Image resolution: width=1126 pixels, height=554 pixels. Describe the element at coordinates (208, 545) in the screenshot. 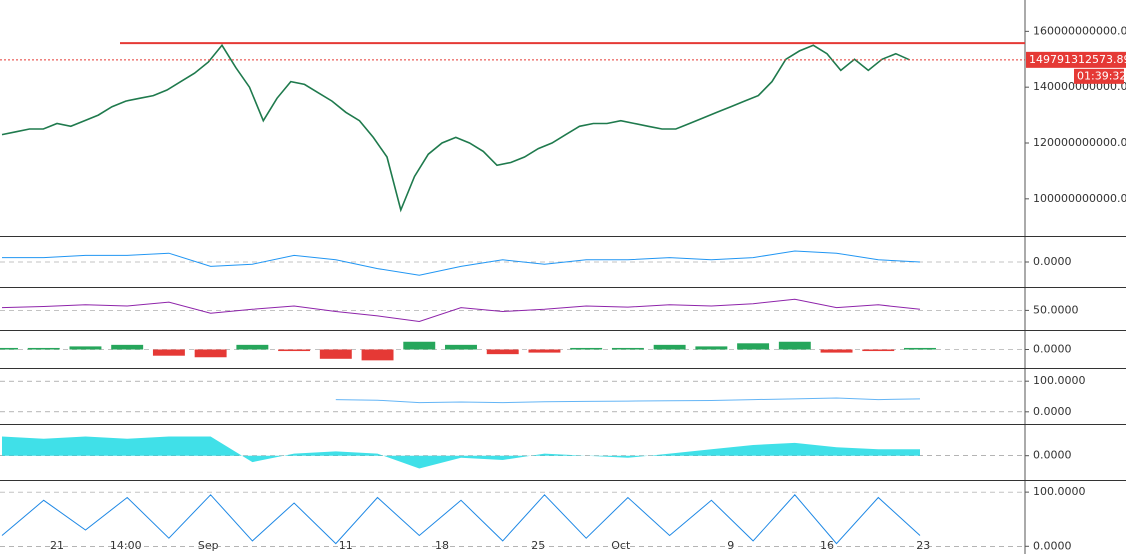

I see `x-tick-label: Sep` at that location.